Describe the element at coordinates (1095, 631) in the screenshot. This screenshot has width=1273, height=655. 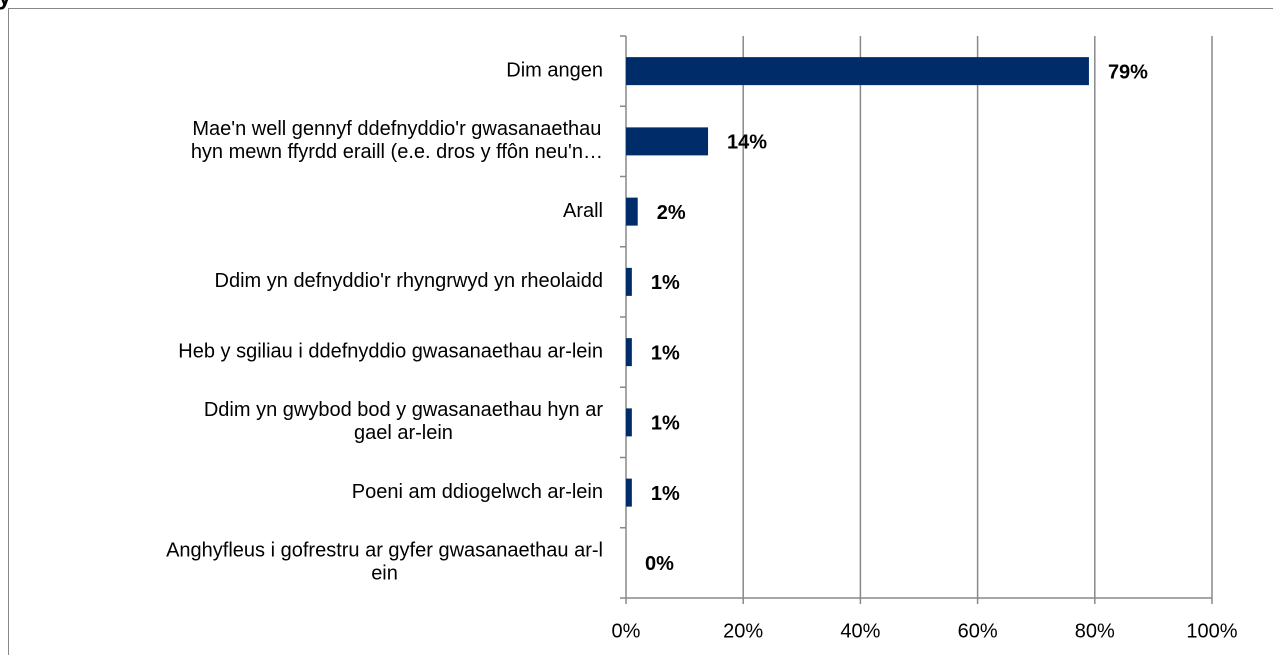
I see `x-tick-label: 80%` at that location.